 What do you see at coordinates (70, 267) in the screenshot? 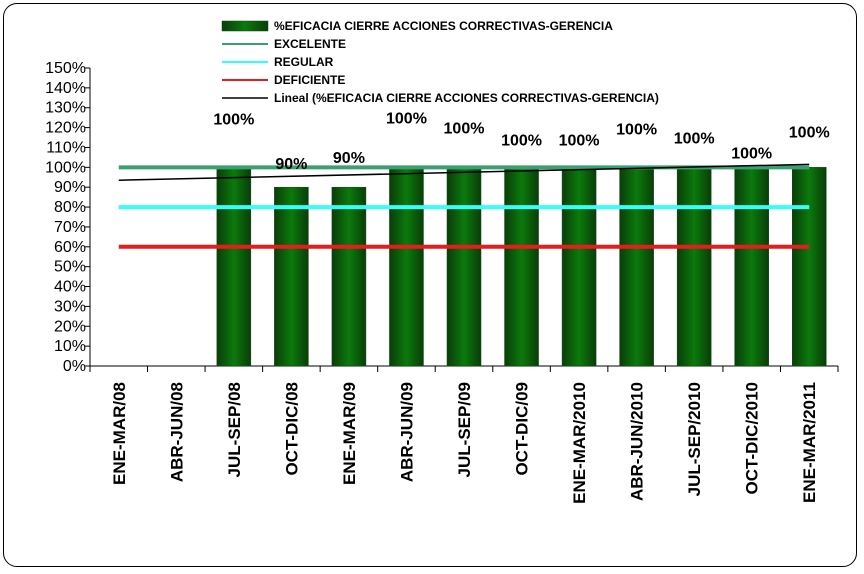
I see `y-tick-label: 50%` at bounding box center [70, 267].